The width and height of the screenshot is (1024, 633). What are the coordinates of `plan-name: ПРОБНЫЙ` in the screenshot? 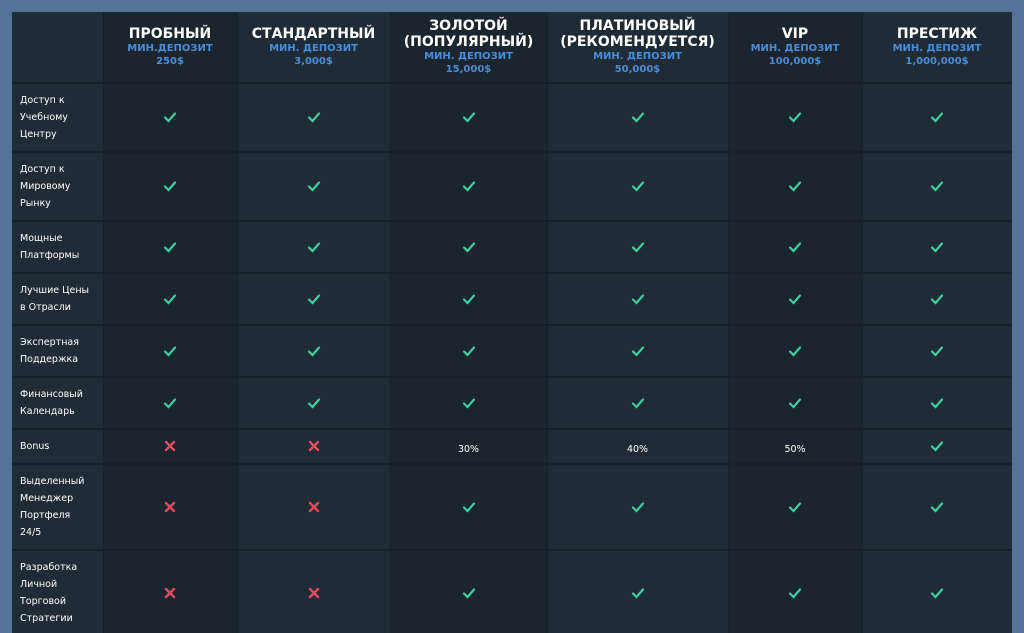 It's located at (170, 34).